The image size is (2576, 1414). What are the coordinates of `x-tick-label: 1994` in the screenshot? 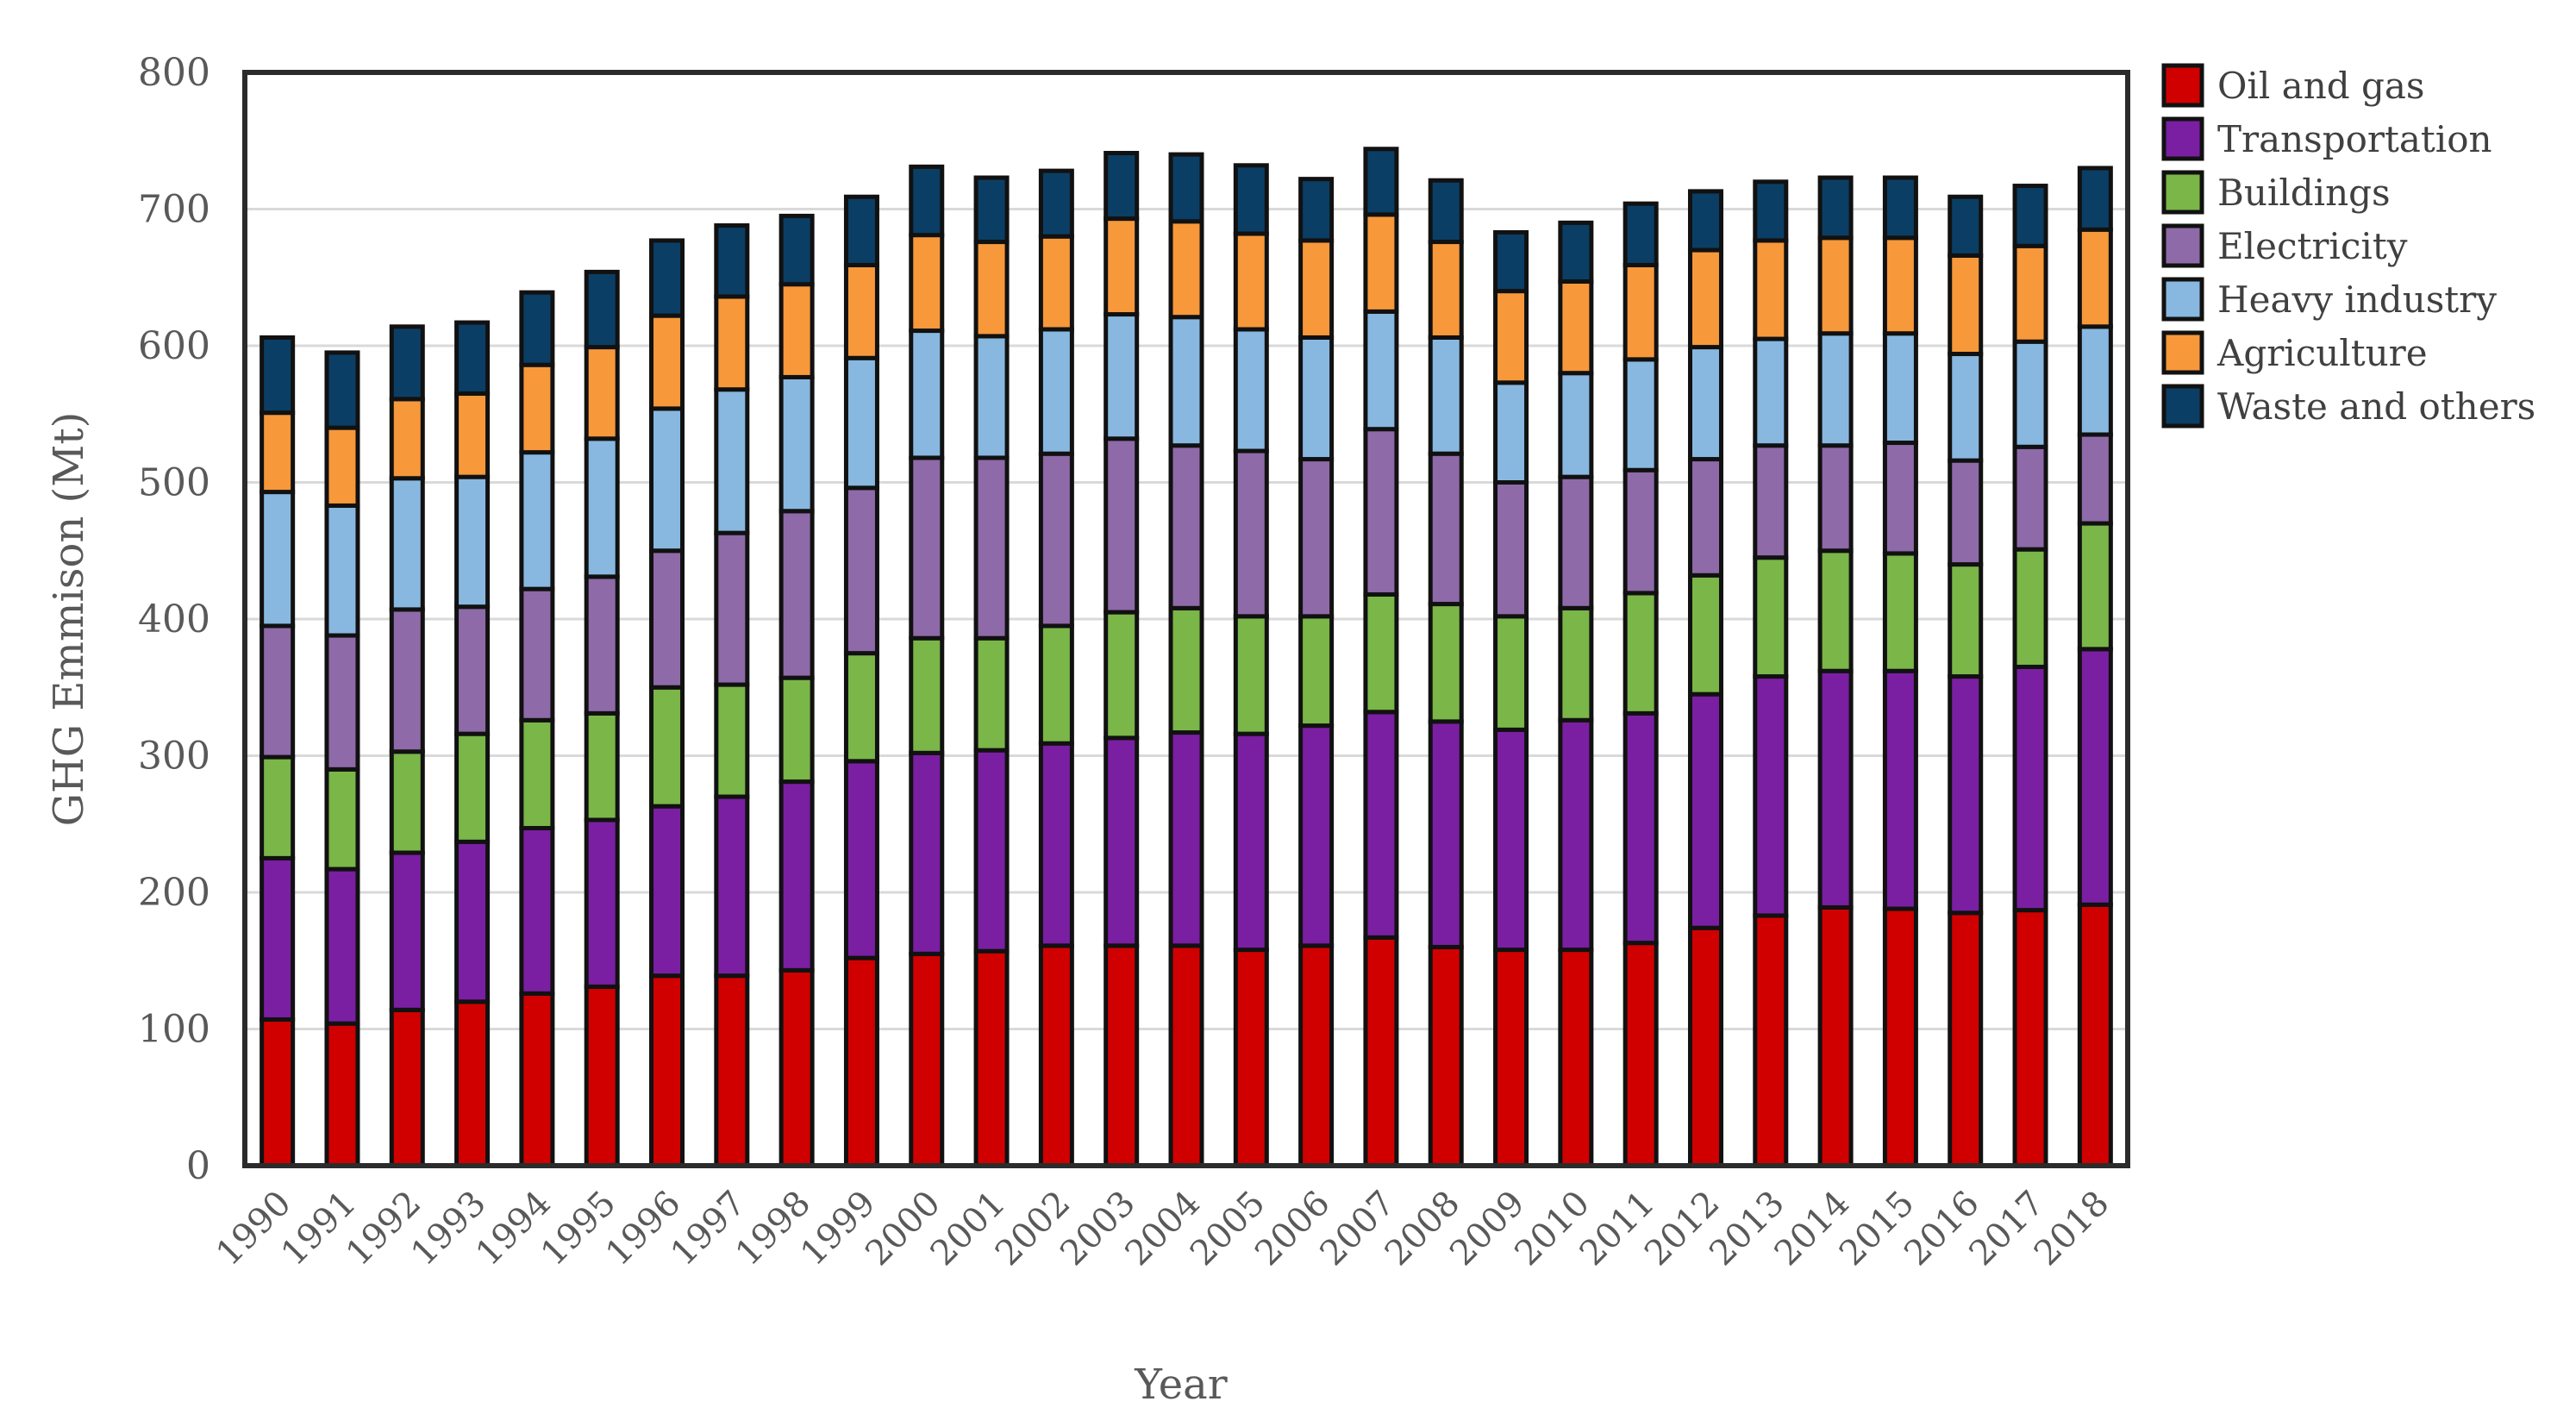 It's located at (513, 1229).